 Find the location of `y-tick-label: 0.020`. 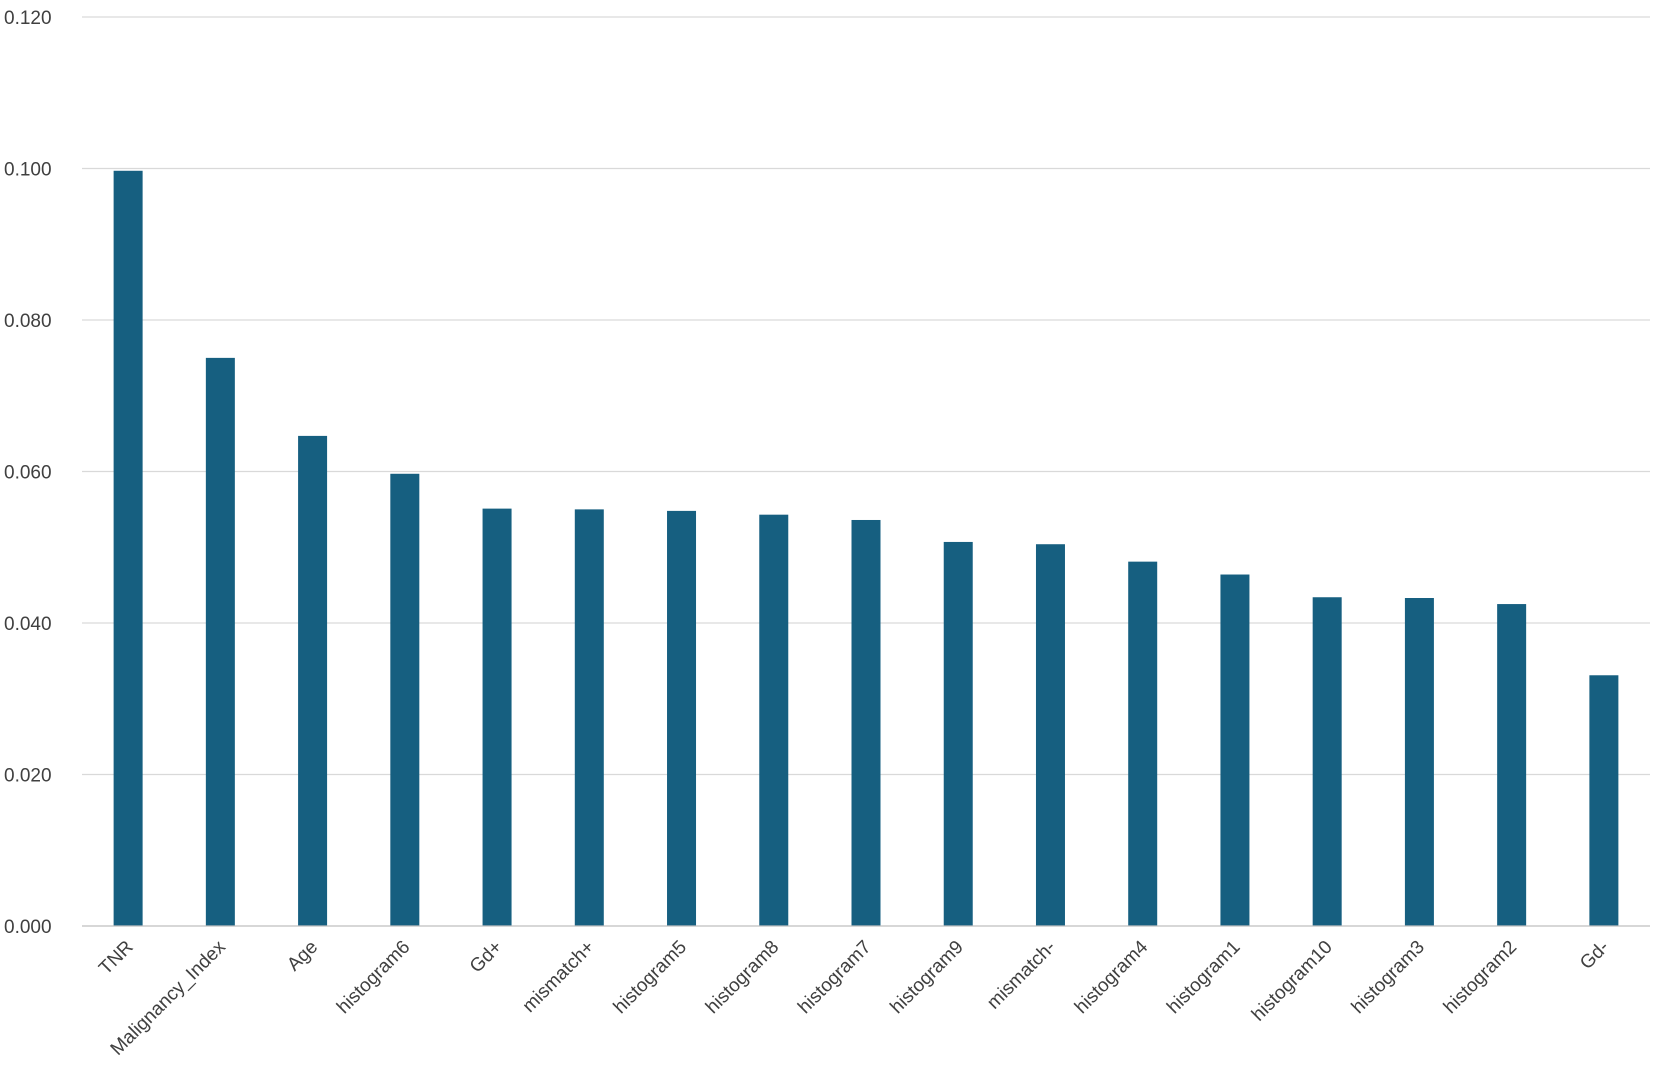

y-tick-label: 0.020 is located at coordinates (28, 776).